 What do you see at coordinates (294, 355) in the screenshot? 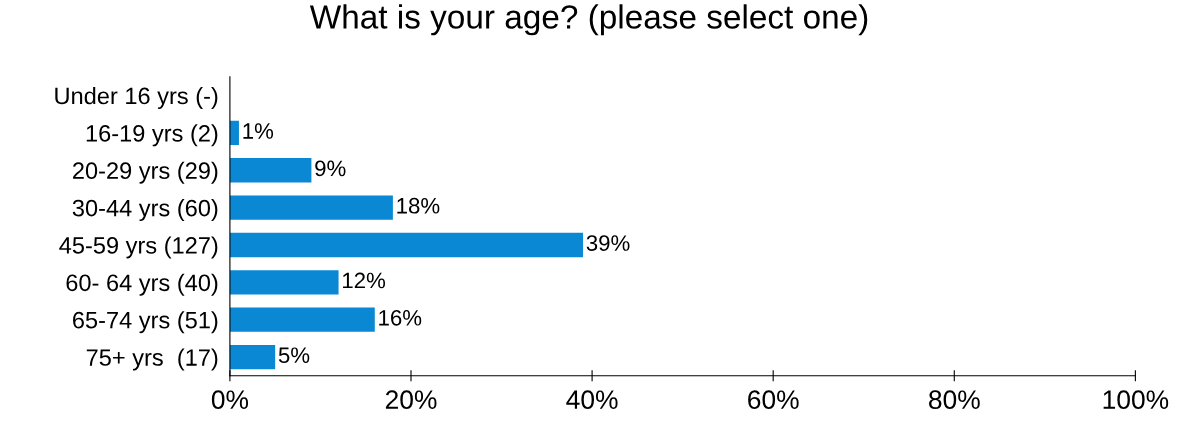
I see `data-label: 5%` at bounding box center [294, 355].